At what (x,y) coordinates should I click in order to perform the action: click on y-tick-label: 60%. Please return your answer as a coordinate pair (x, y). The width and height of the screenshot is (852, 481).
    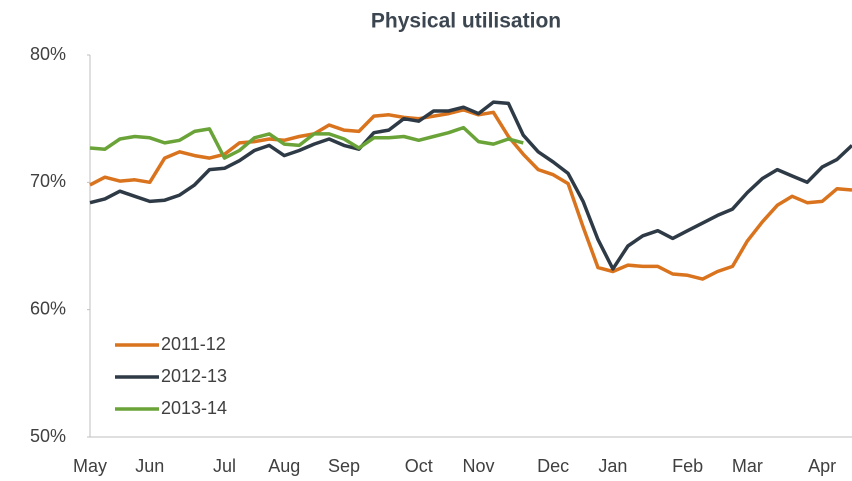
    Looking at the image, I should click on (48, 308).